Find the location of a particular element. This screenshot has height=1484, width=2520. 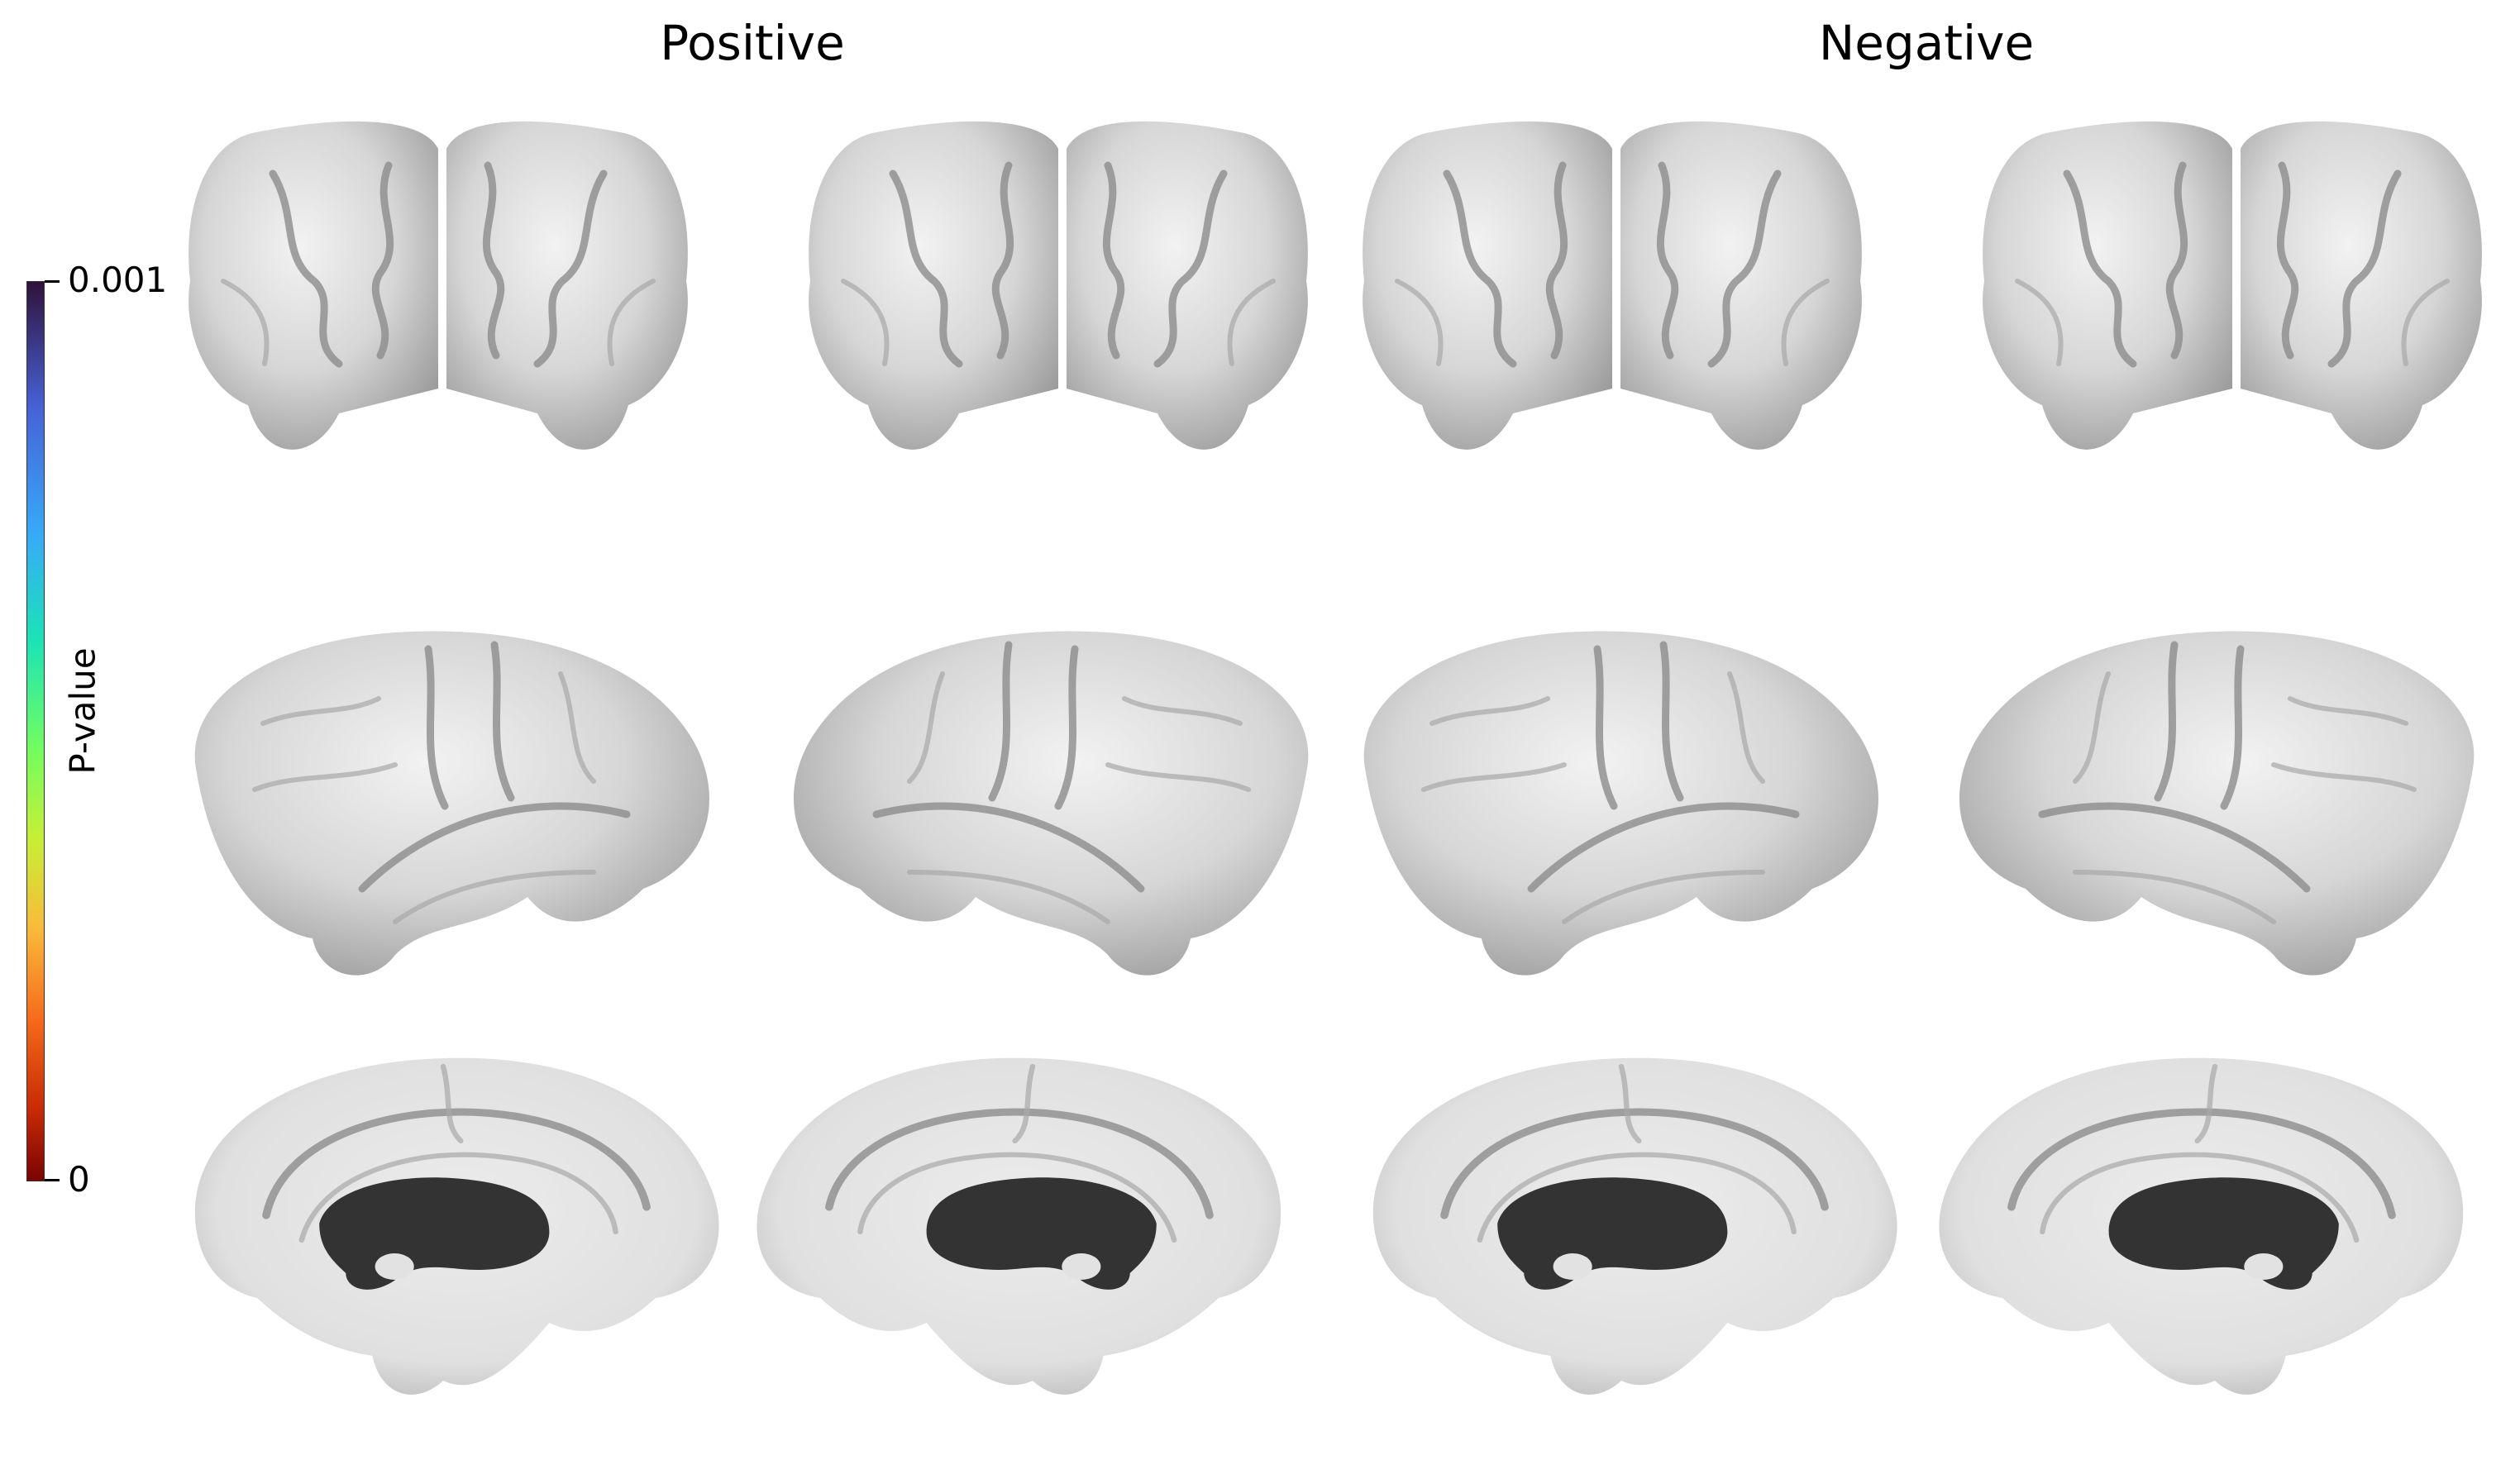

colorbar-tick-max is located at coordinates (52, 281).